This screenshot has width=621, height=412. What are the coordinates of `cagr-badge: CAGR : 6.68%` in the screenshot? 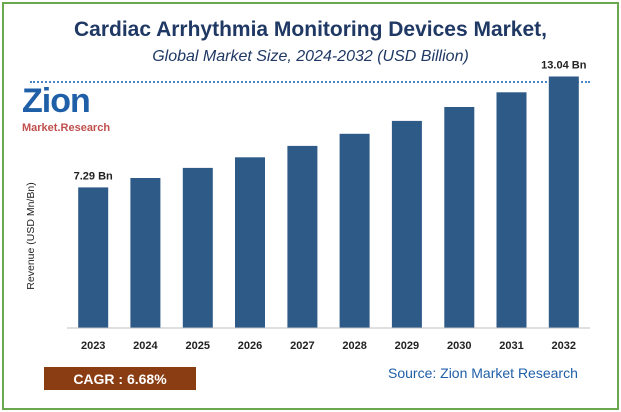 It's located at (120, 378).